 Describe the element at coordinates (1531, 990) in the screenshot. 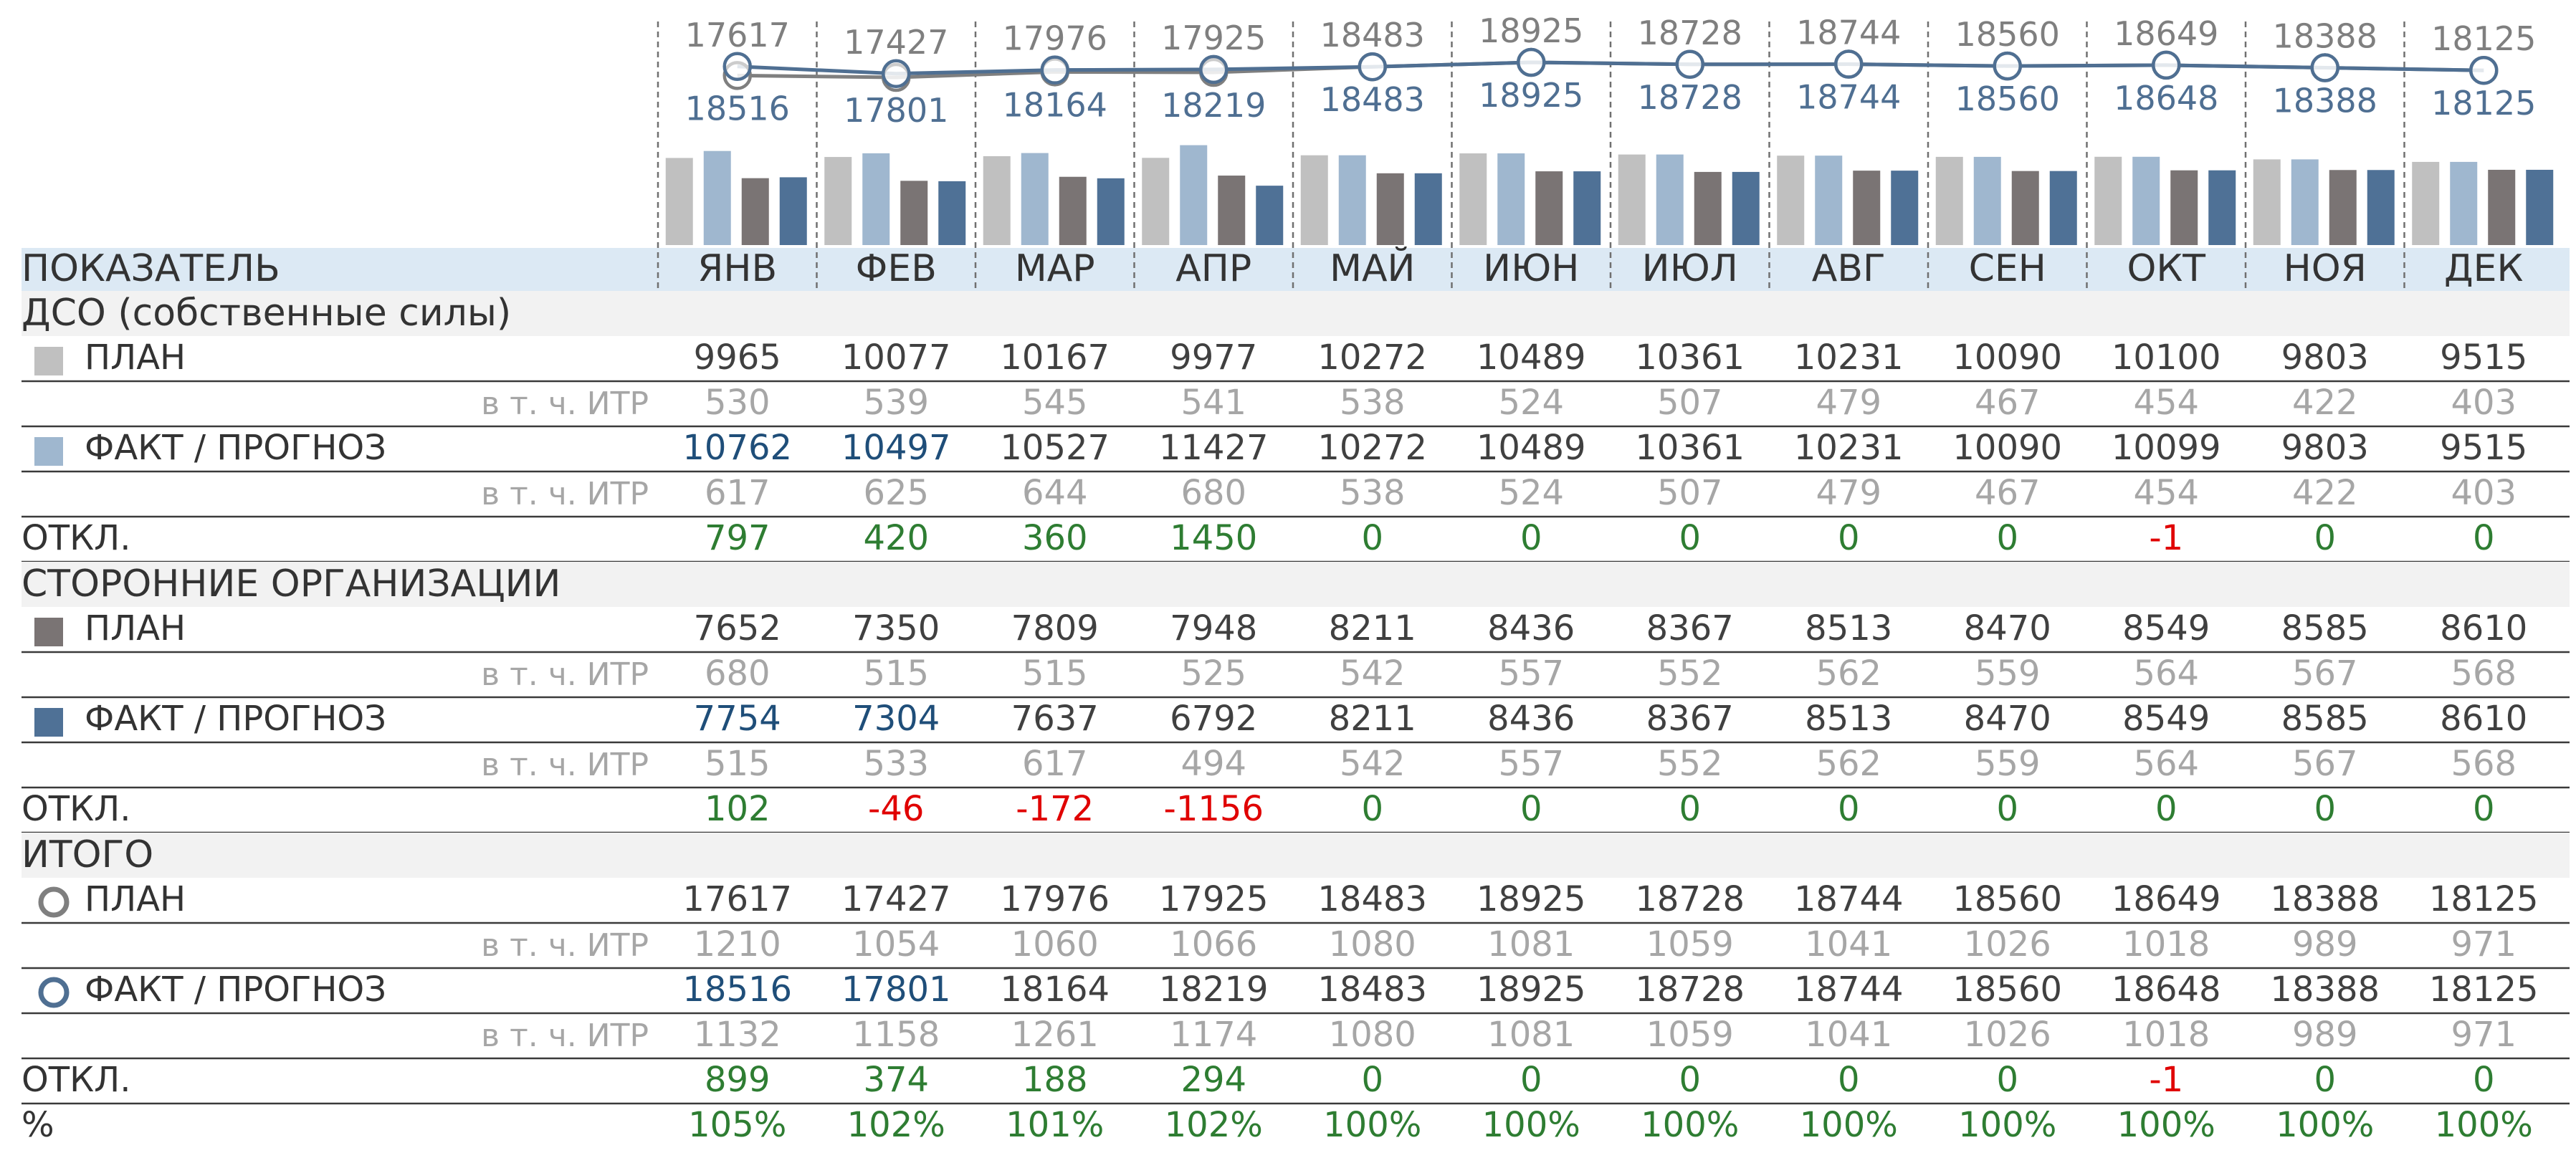

I see `table-cell: 18925` at that location.